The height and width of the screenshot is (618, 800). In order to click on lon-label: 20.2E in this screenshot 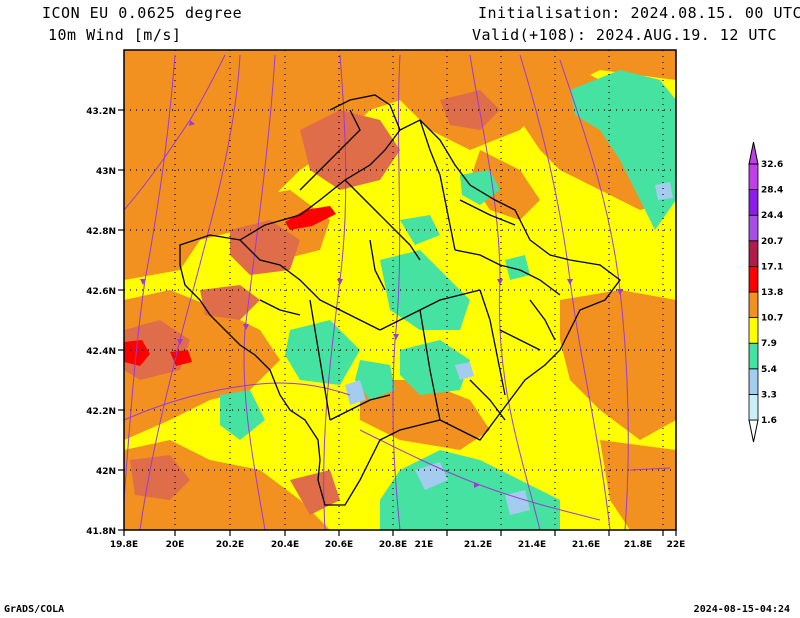, I will do `click(230, 545)`.